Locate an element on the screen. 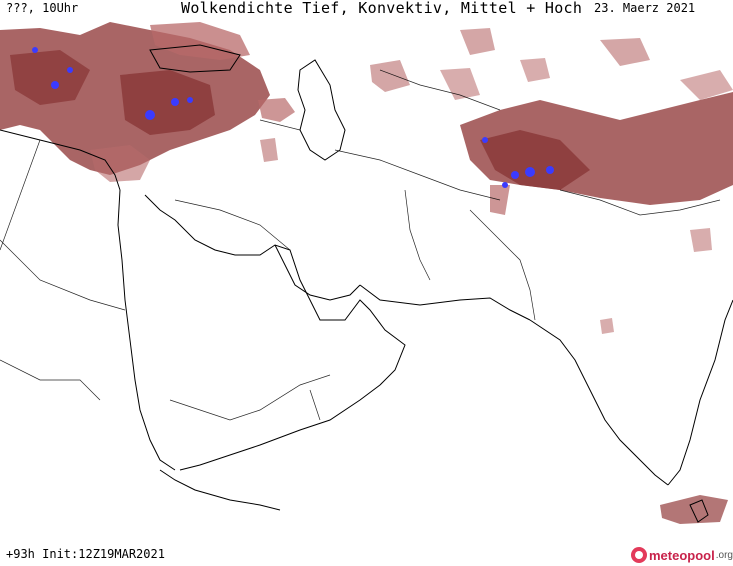 The height and width of the screenshot is (566, 733). brand-name: meteopool is located at coordinates (682, 555).